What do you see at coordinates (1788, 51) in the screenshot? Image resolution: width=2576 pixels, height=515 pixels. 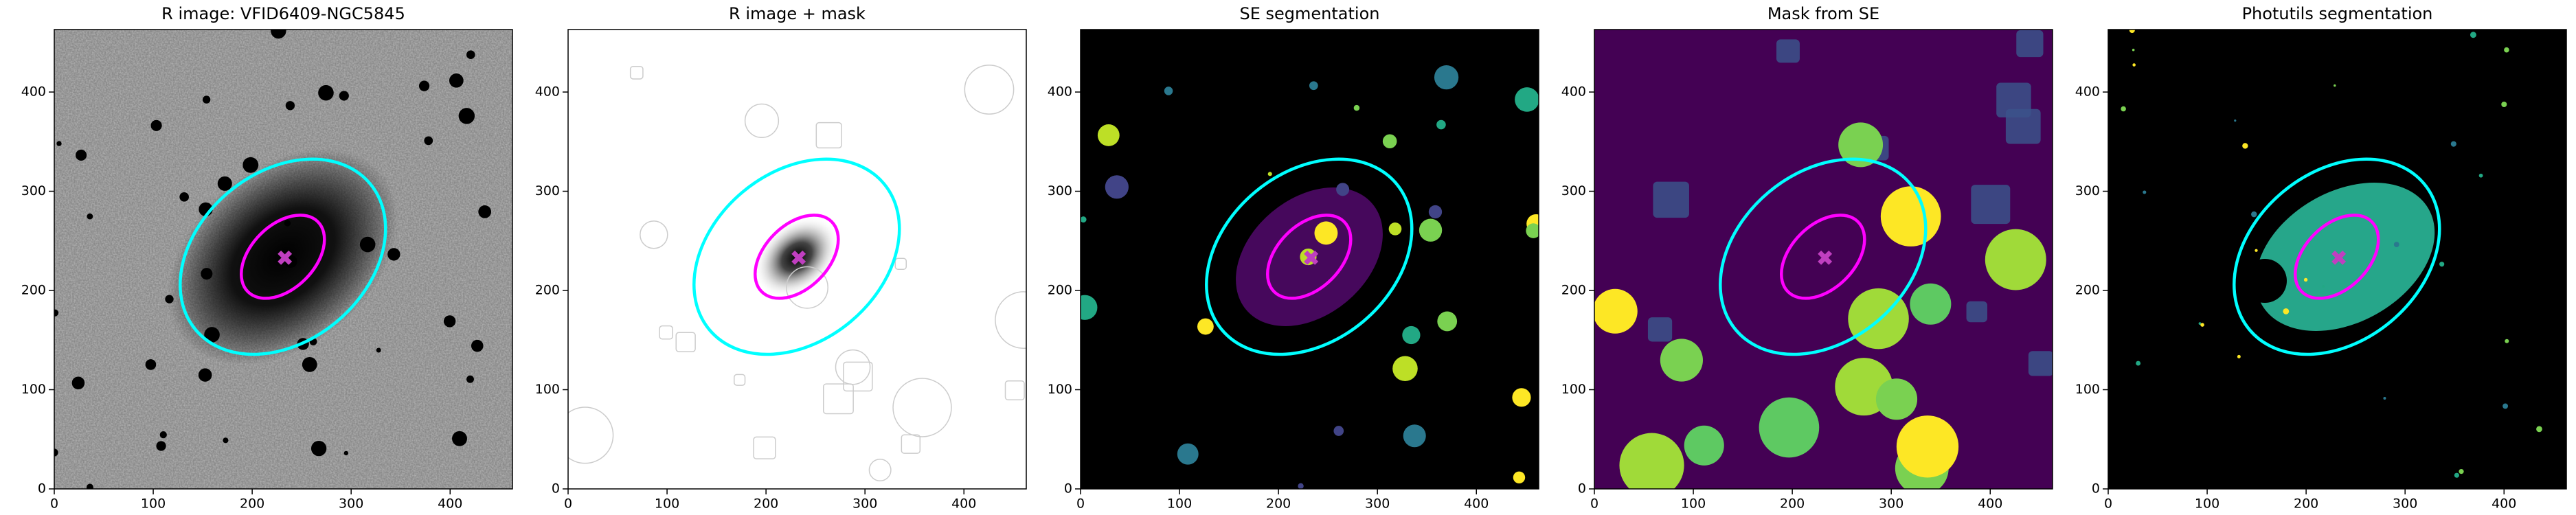 I see `mask-box` at bounding box center [1788, 51].